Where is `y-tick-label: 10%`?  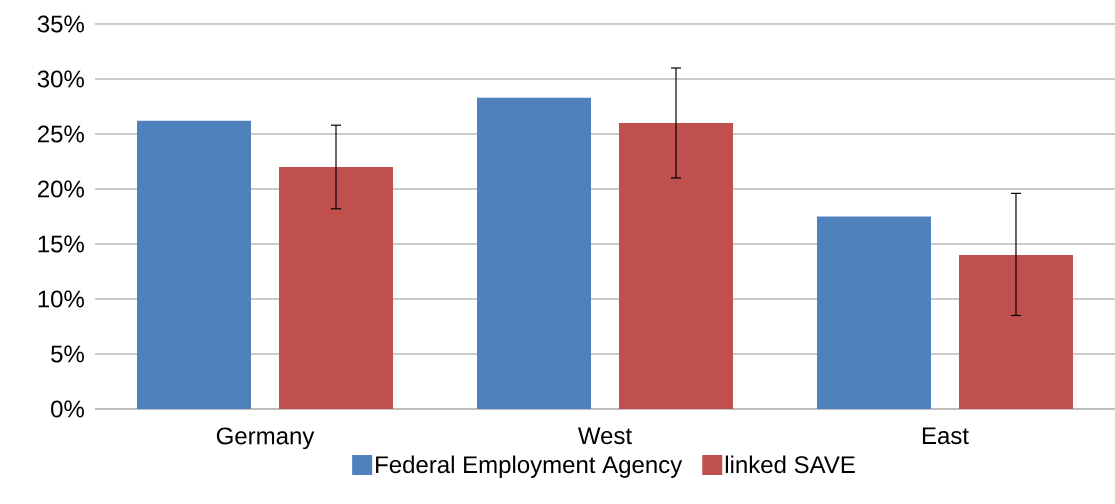 y-tick-label: 10% is located at coordinates (61, 299).